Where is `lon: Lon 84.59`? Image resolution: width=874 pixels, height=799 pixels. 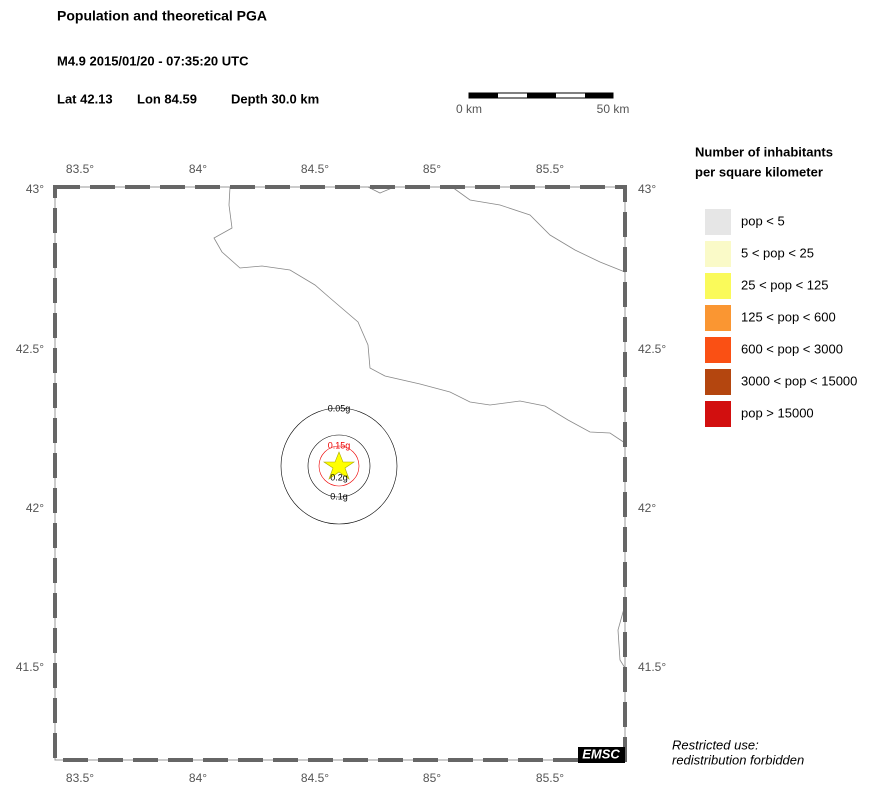
lon: Lon 84.59 is located at coordinates (167, 98).